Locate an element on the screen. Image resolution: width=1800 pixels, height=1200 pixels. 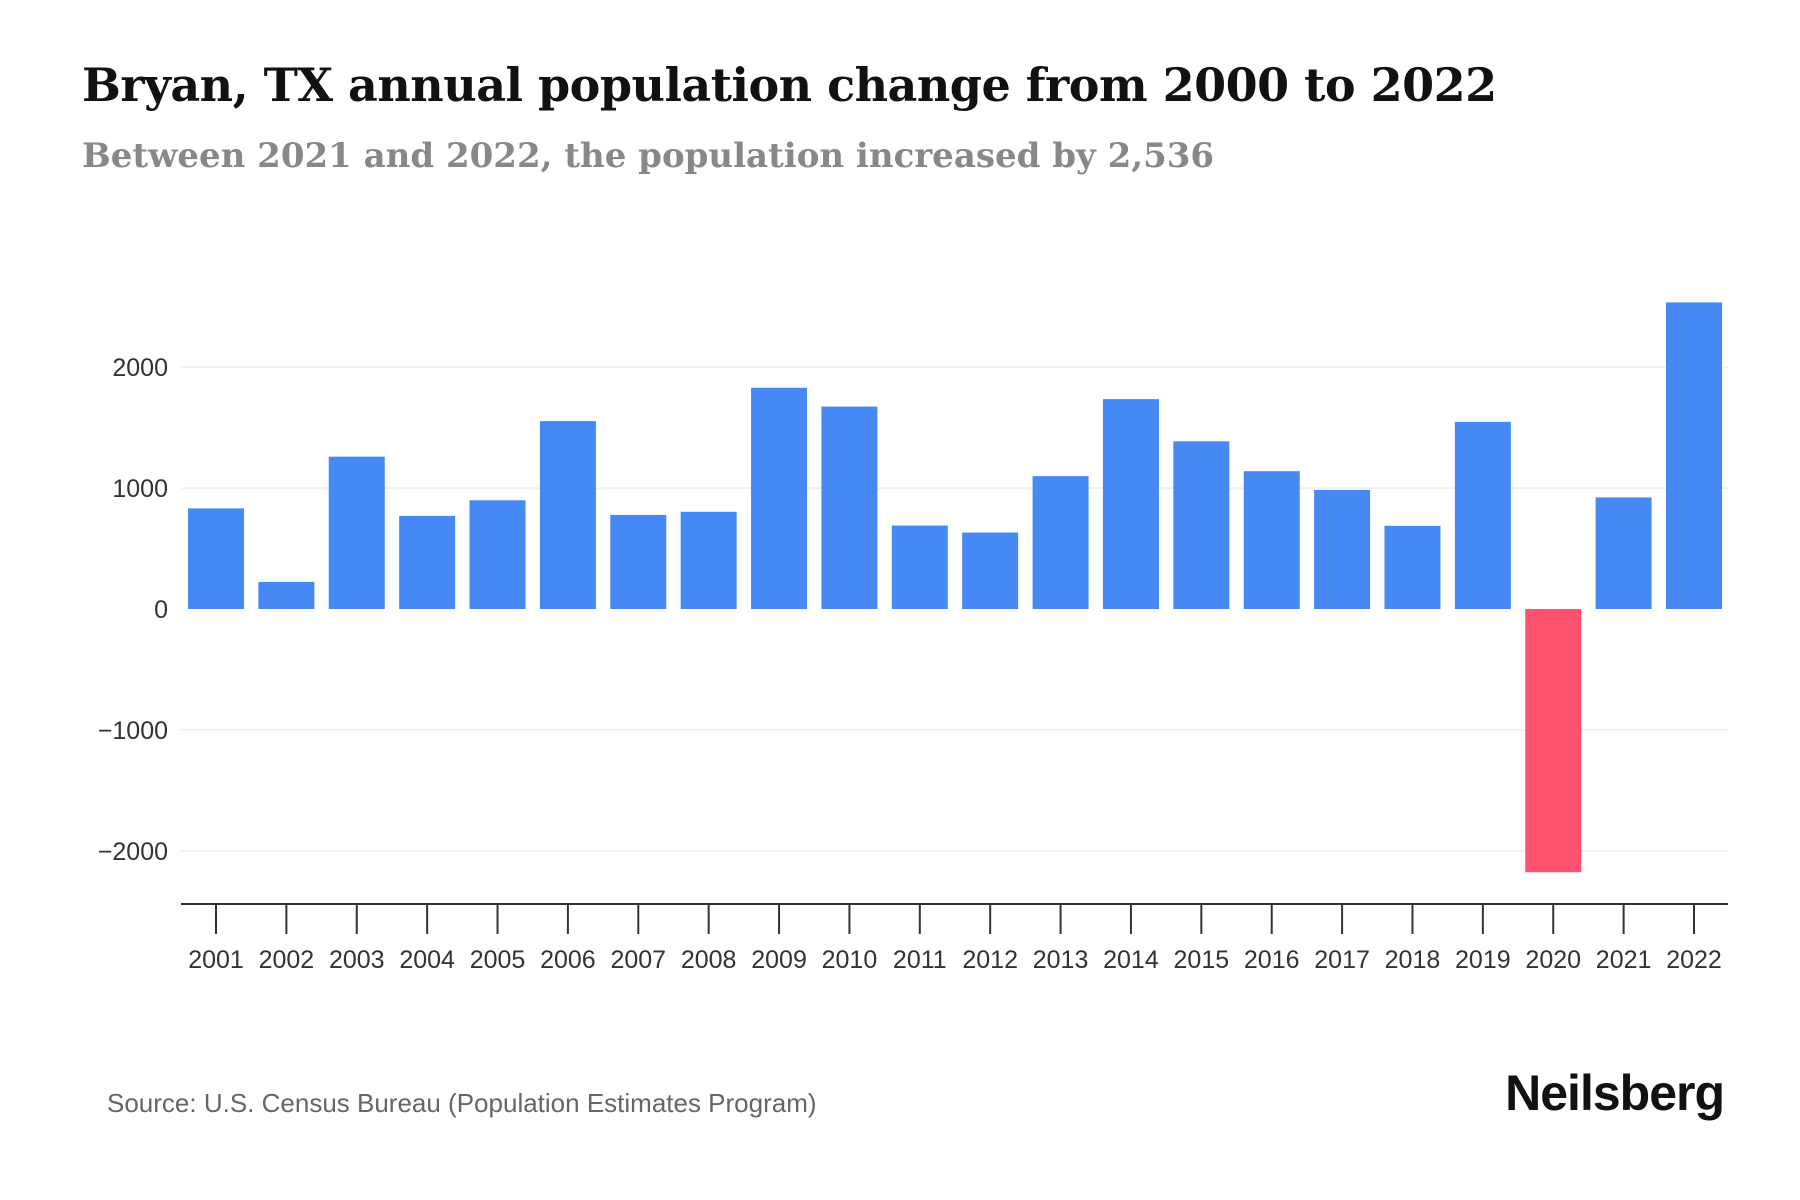
x-tick-label: 2004 is located at coordinates (427, 960).